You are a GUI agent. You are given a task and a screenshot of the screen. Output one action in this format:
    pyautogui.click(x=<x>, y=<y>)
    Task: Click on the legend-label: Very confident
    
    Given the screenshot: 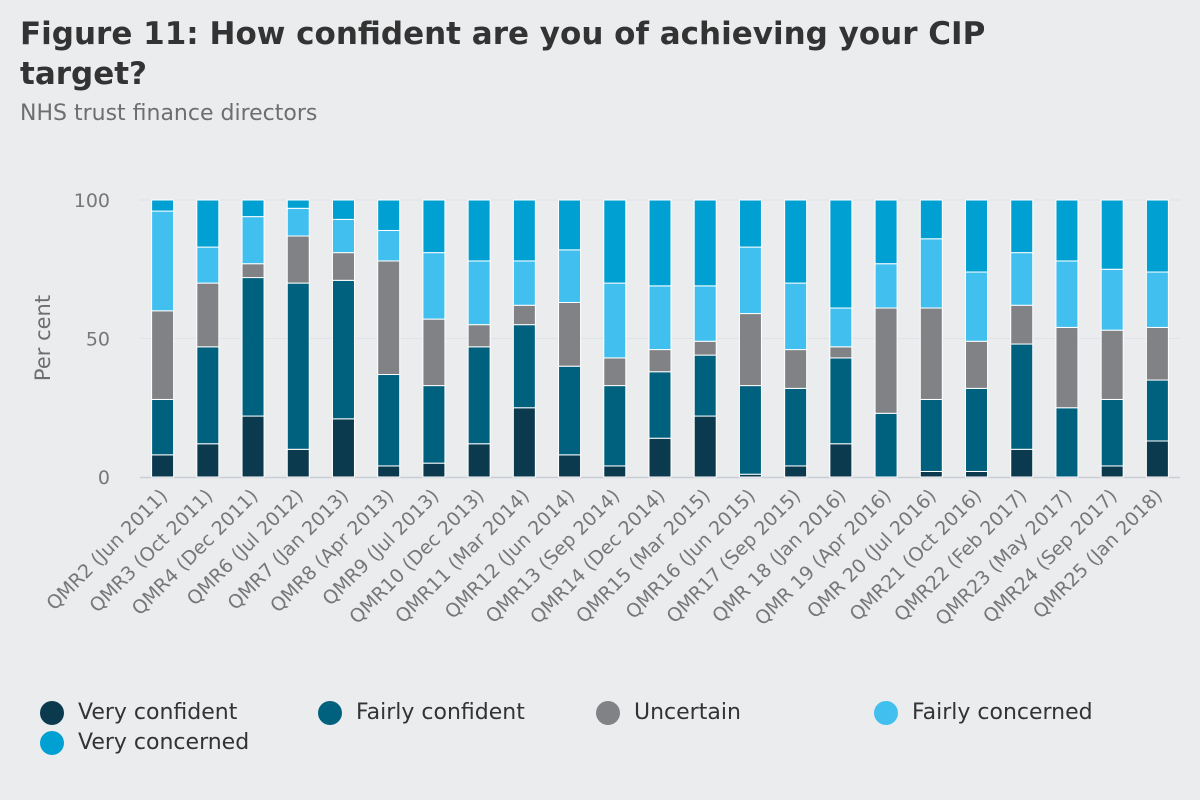 What is the action you would take?
    pyautogui.click(x=158, y=712)
    